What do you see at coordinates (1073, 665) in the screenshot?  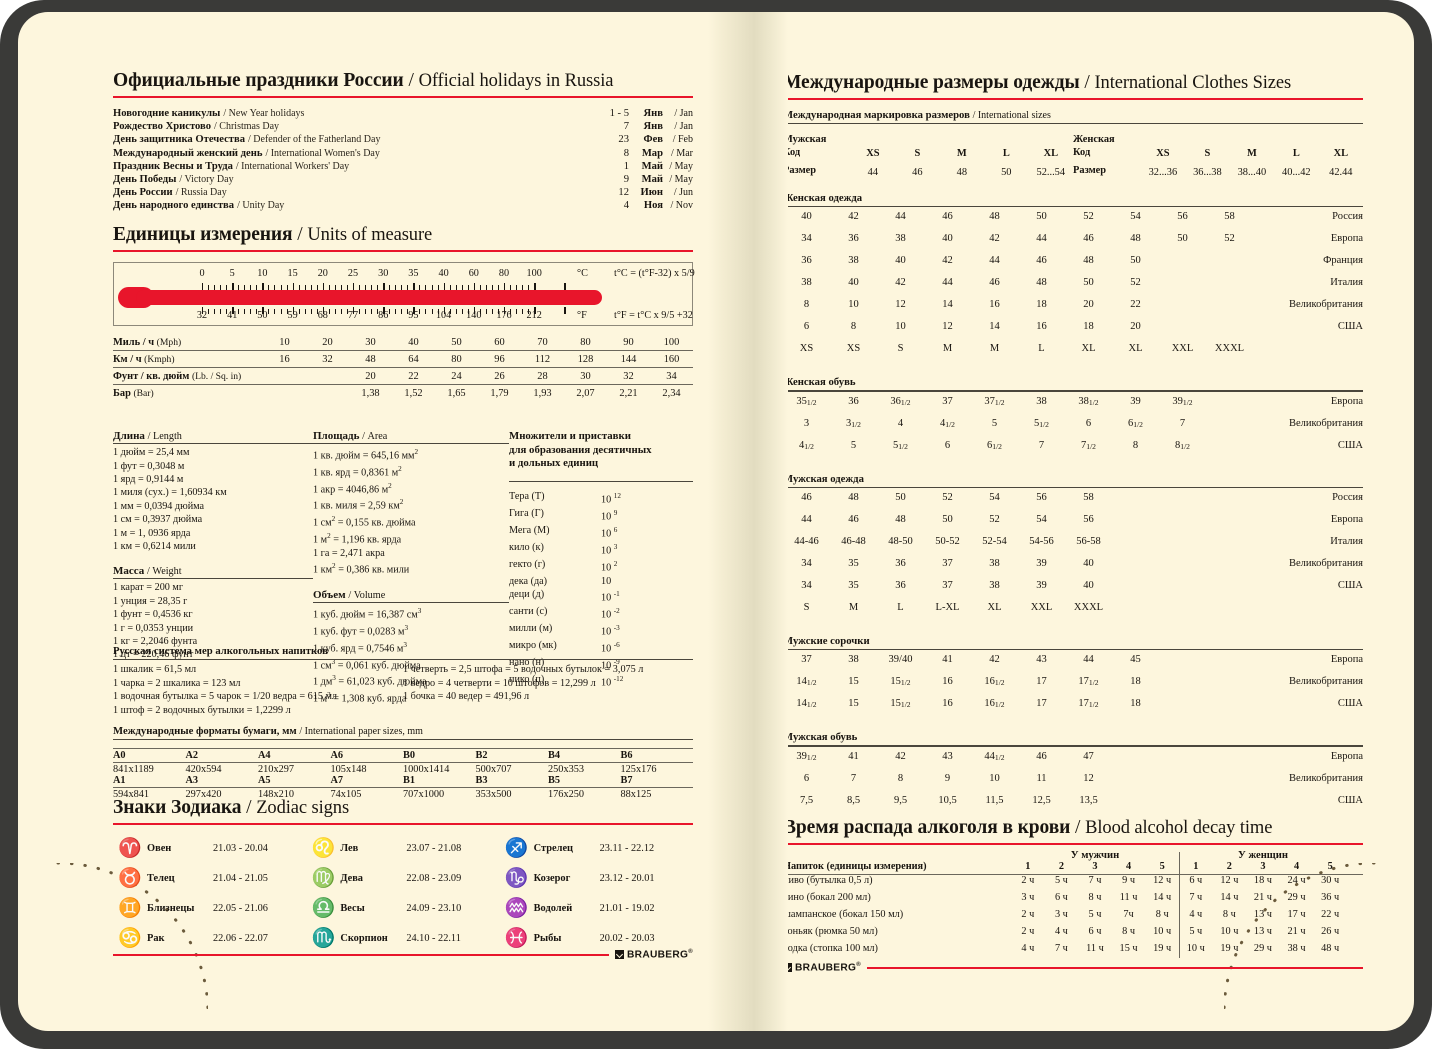 I see `size-row: 37 38 39/40 41 42 43 44 45 Европа` at bounding box center [1073, 665].